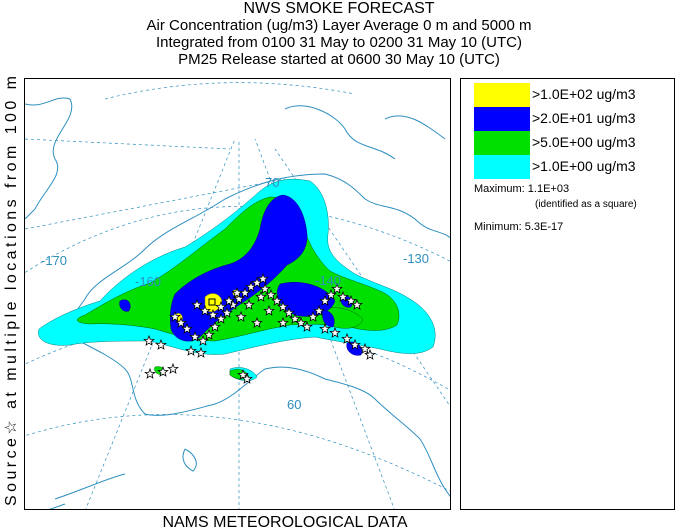 The image size is (678, 532). What do you see at coordinates (54, 260) in the screenshot?
I see `lon-label-170: -170` at bounding box center [54, 260].